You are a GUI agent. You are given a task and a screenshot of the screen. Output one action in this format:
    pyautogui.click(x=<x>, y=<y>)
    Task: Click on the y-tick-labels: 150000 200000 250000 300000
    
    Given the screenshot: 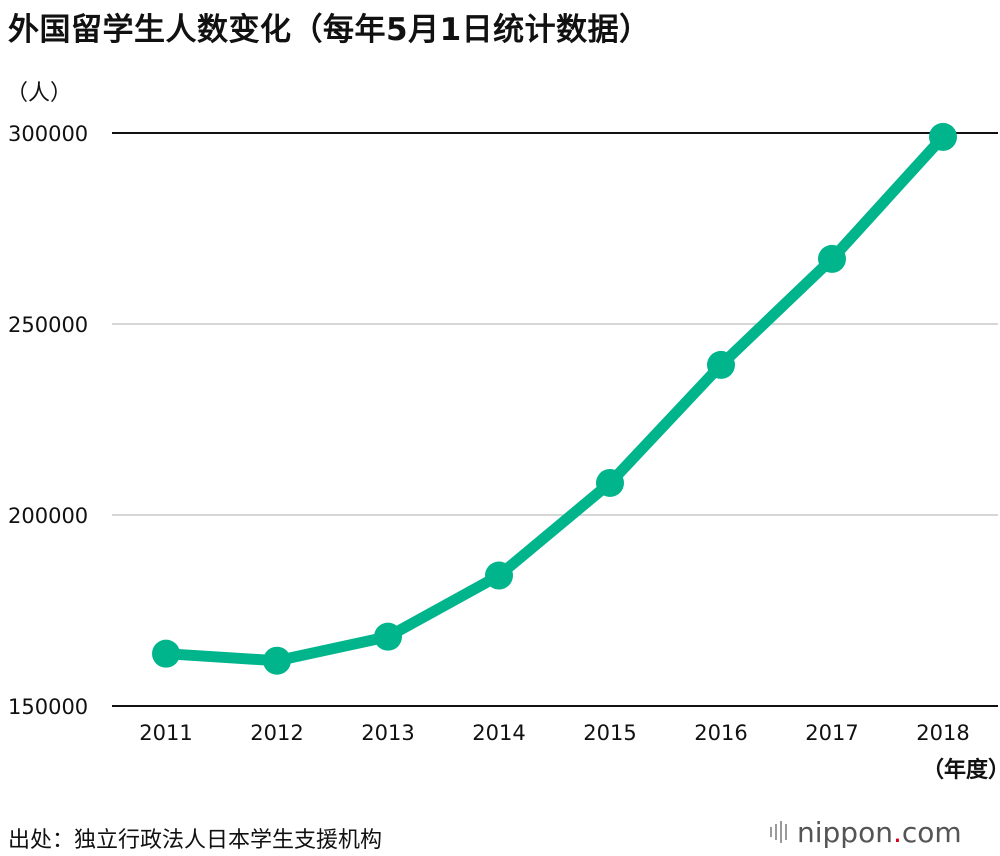 What is the action you would take?
    pyautogui.click(x=48, y=420)
    